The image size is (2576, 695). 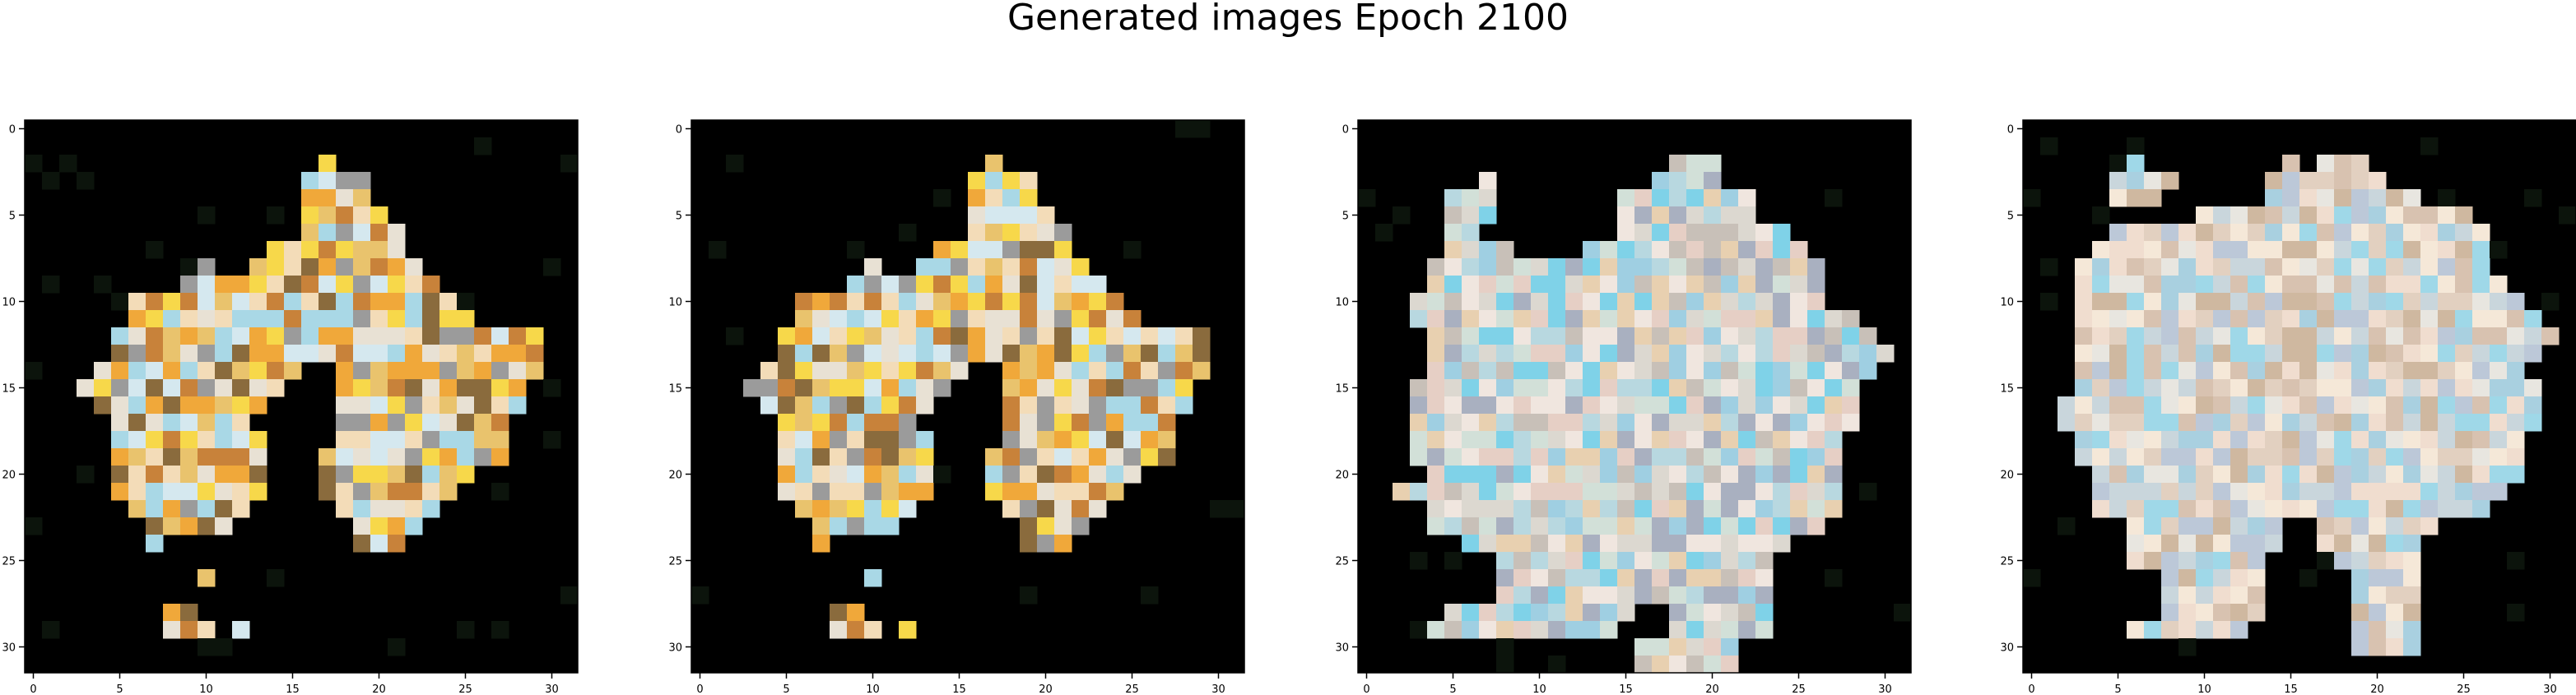 I want to click on x-tick-label: 25, so click(x=2464, y=689).